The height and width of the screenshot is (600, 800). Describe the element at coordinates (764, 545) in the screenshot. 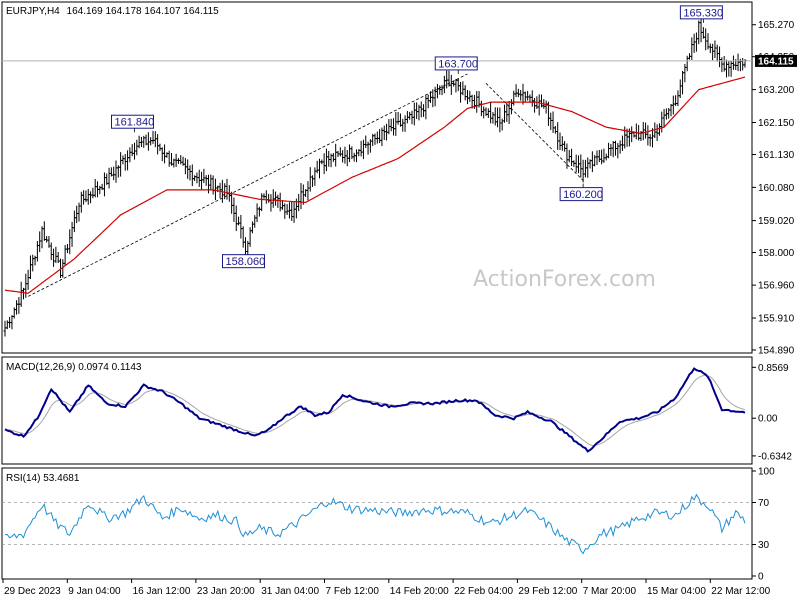

I see `rsi-tick-label: 30` at that location.